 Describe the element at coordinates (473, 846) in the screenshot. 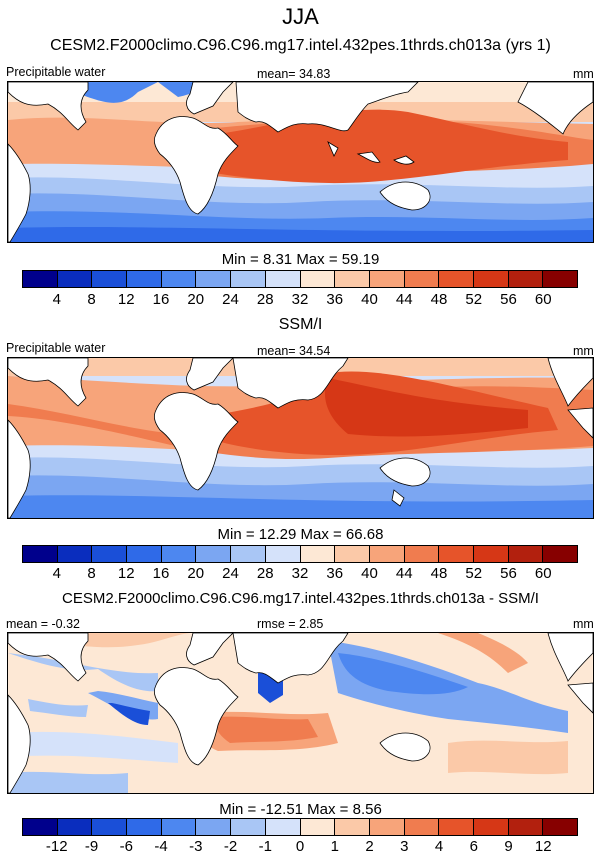

I see `colorbar-tick-label: 6` at that location.